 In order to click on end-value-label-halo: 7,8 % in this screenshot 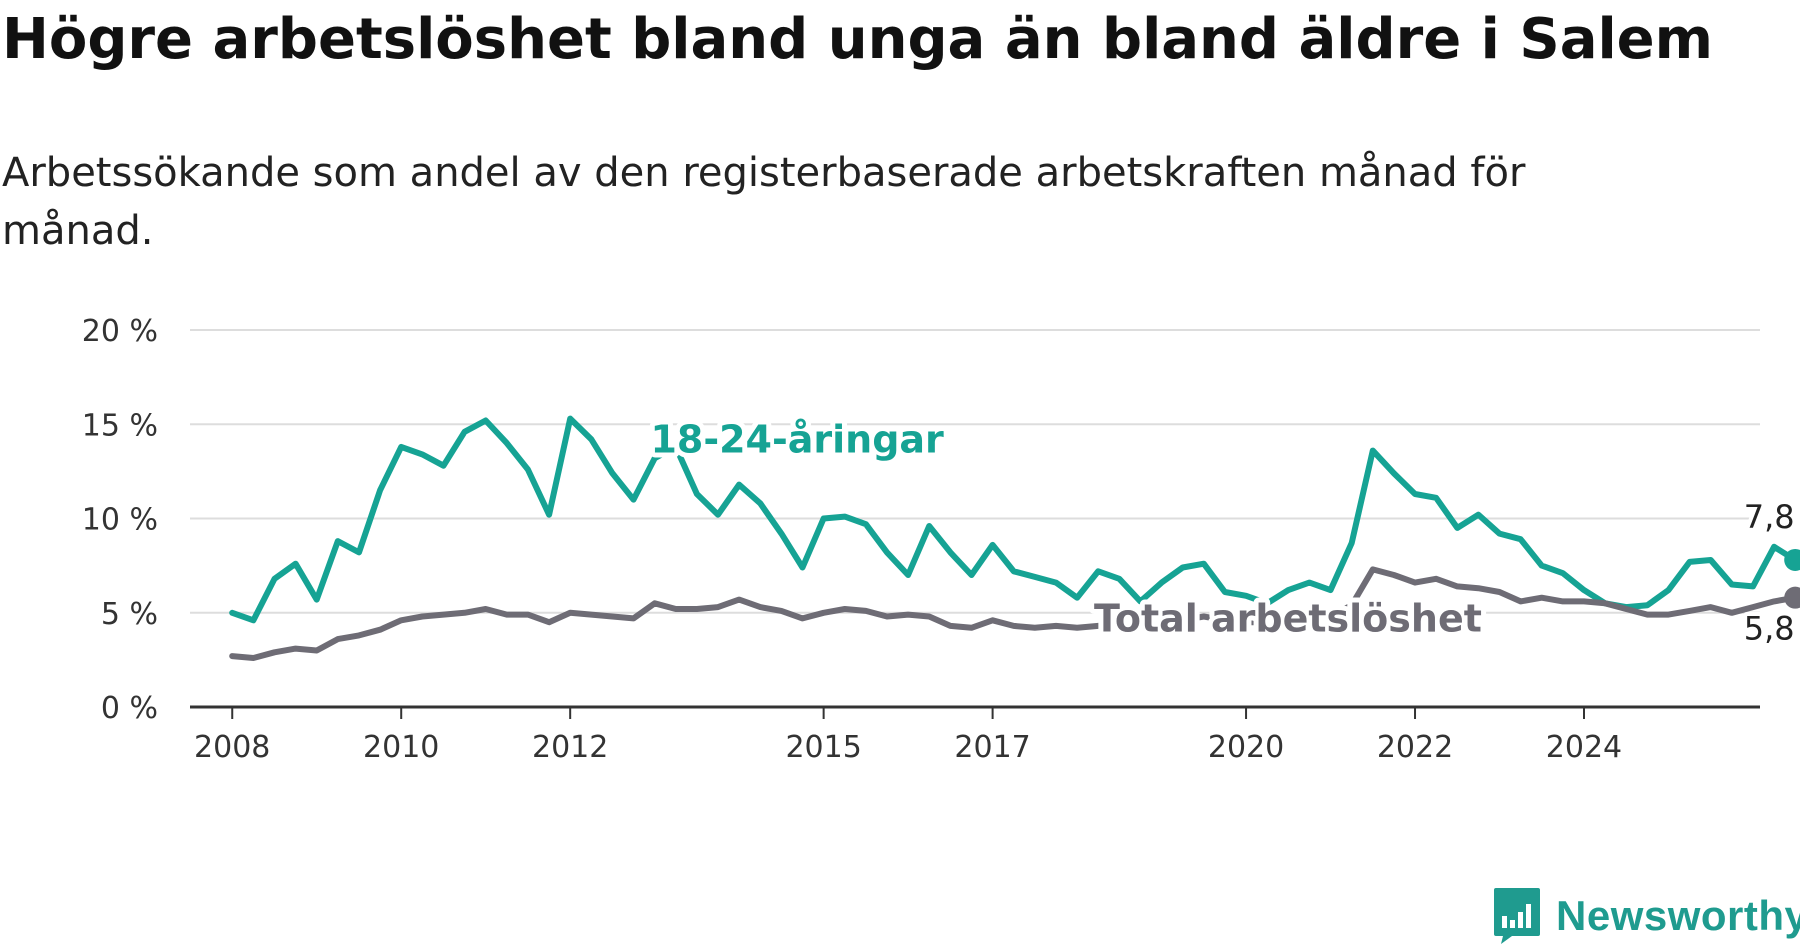, I will do `click(1772, 517)`.